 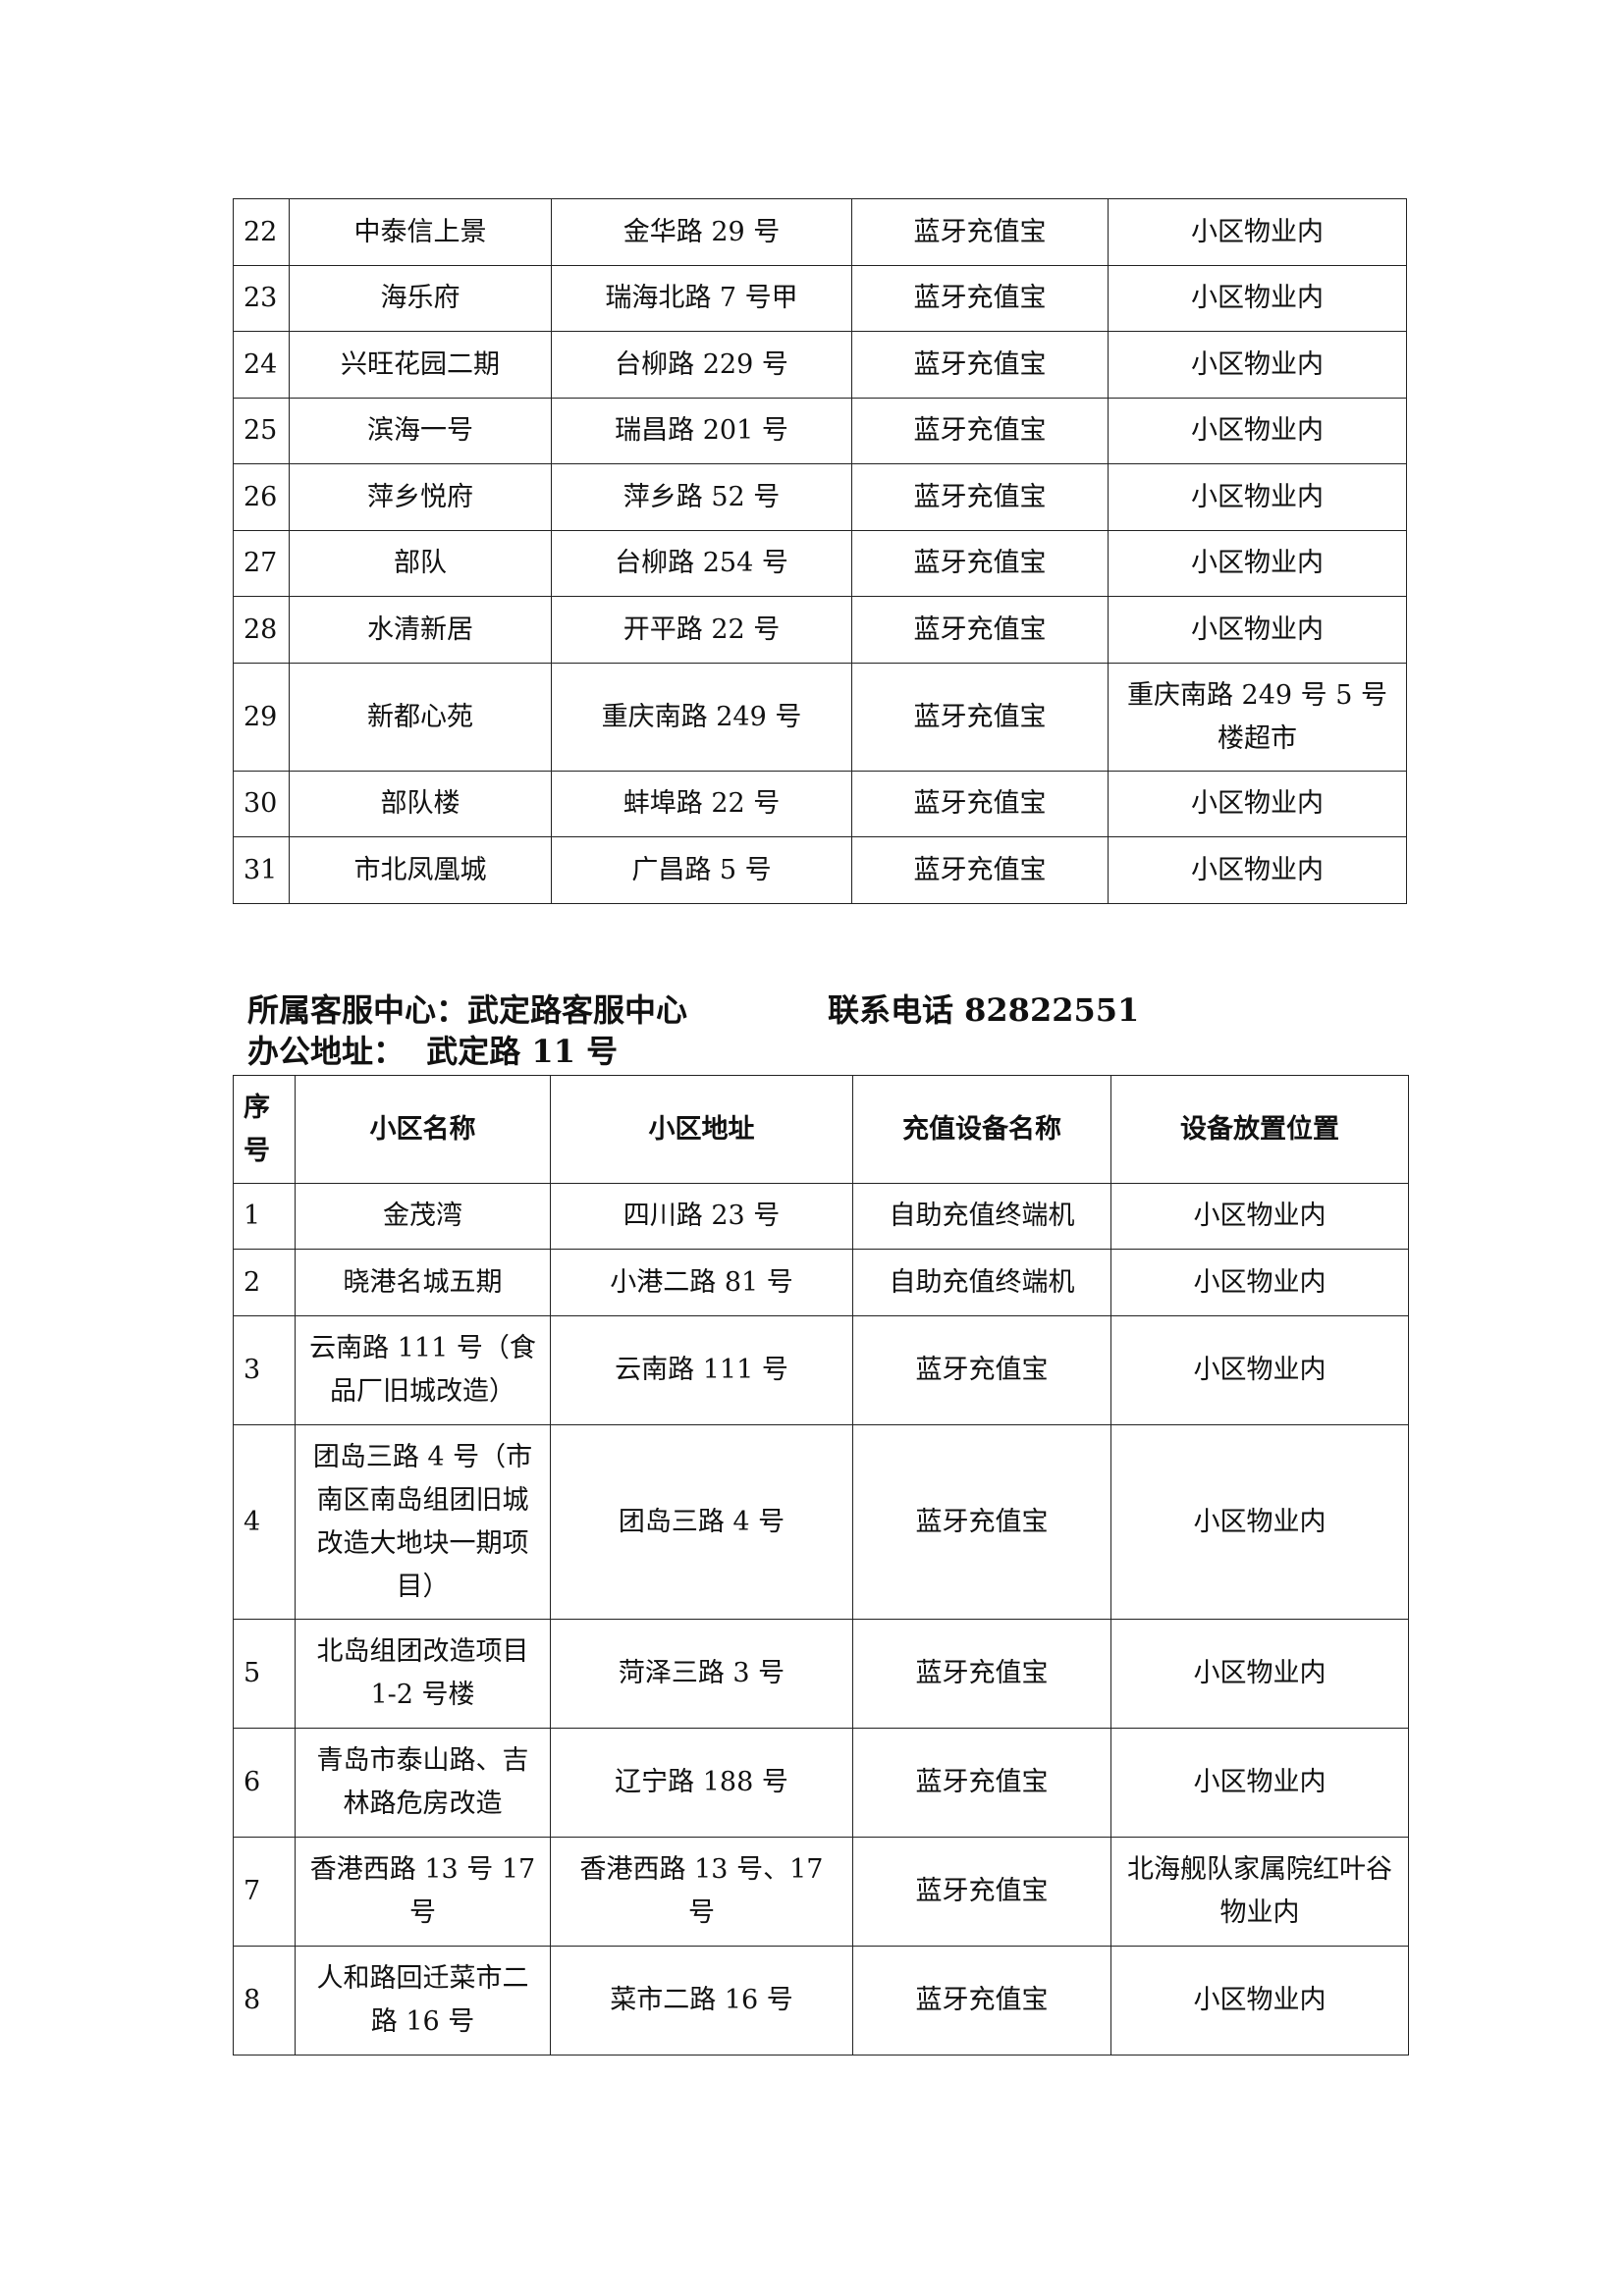 I want to click on table-row: 6 青岛市泰山路、吉林路危房改造 辽宁路 188 号蓝牙充值宝 小区物业内, so click(x=821, y=1783).